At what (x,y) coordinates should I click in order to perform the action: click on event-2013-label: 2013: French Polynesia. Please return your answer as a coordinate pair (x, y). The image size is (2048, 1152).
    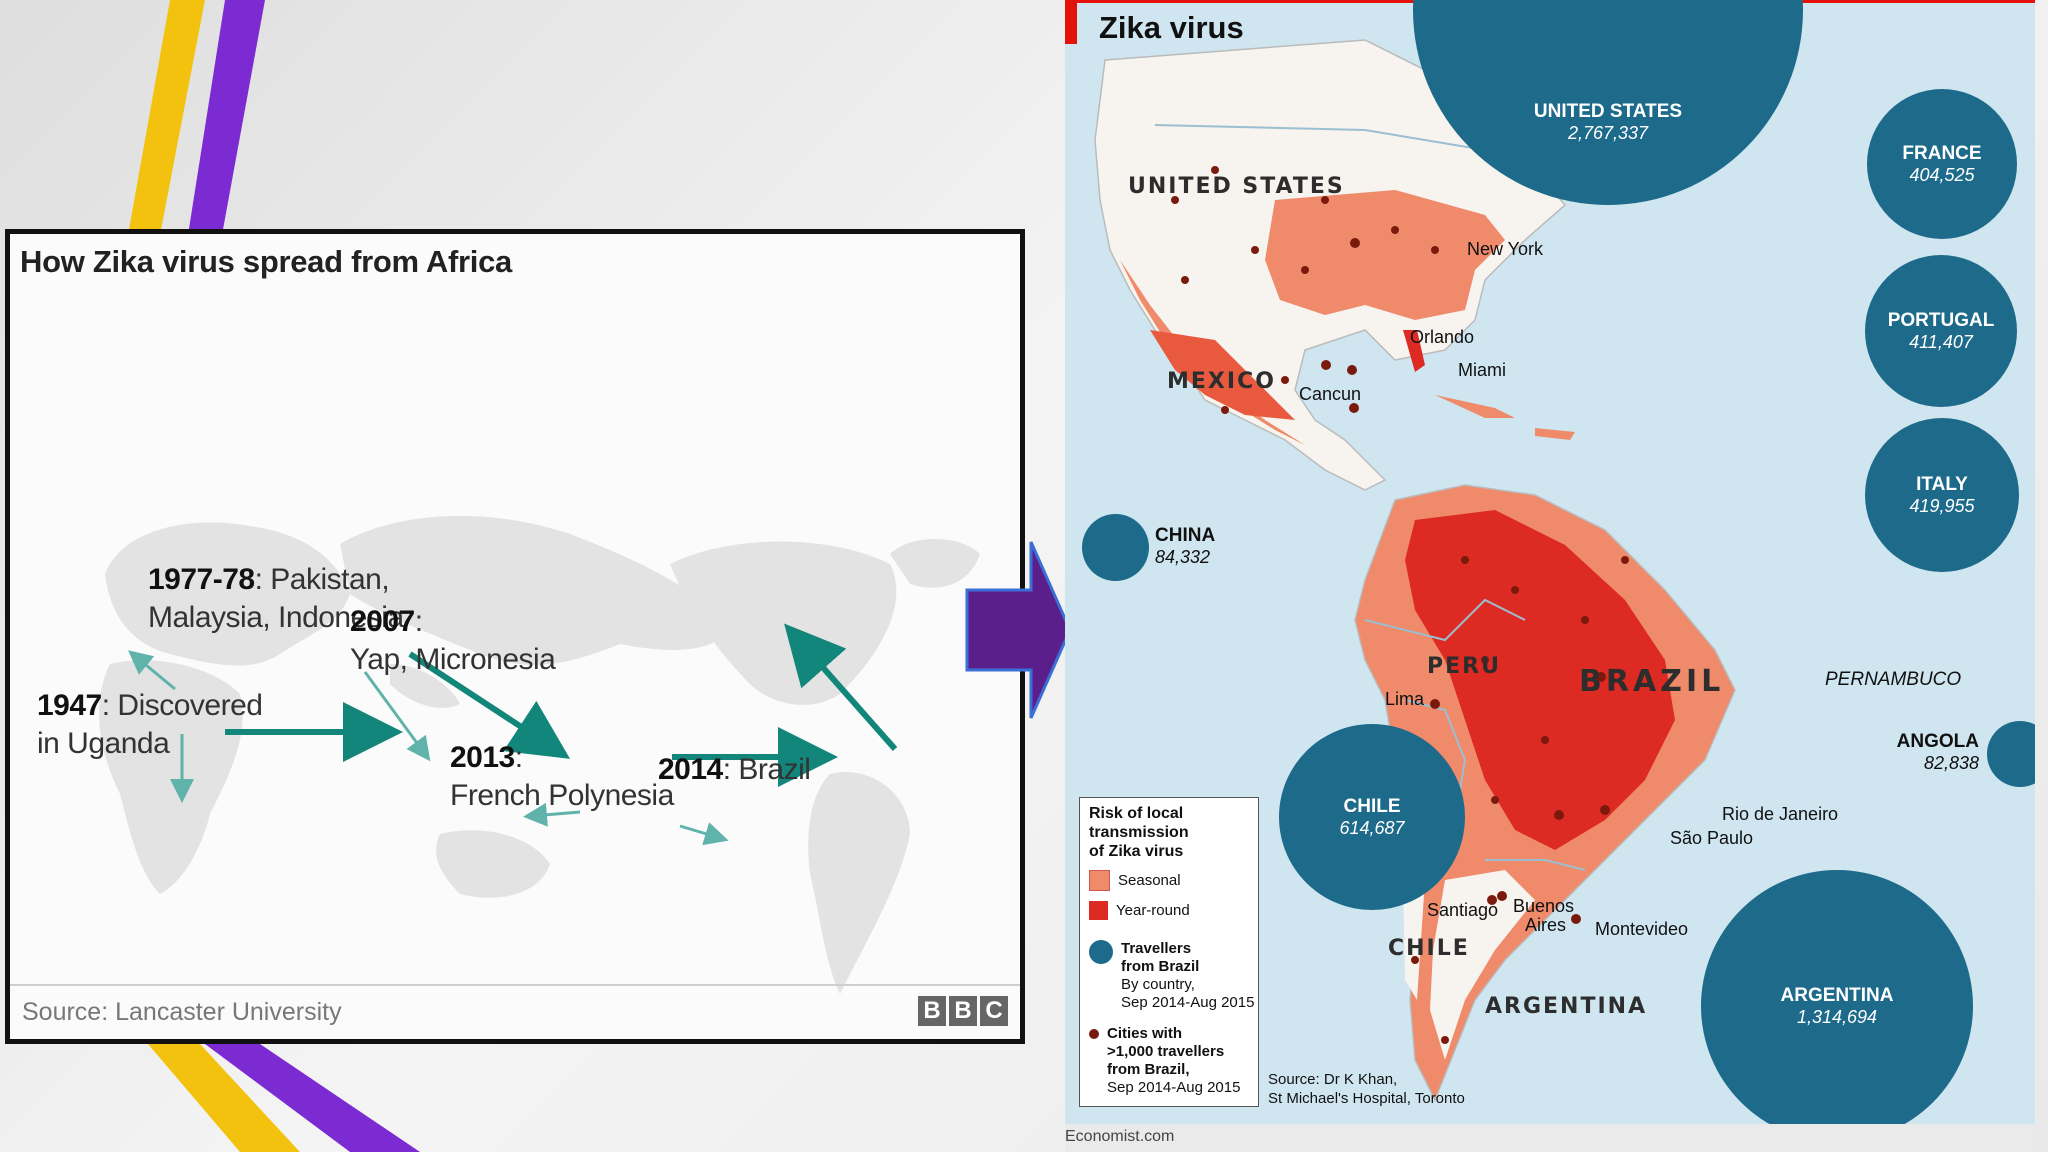
    Looking at the image, I should click on (562, 776).